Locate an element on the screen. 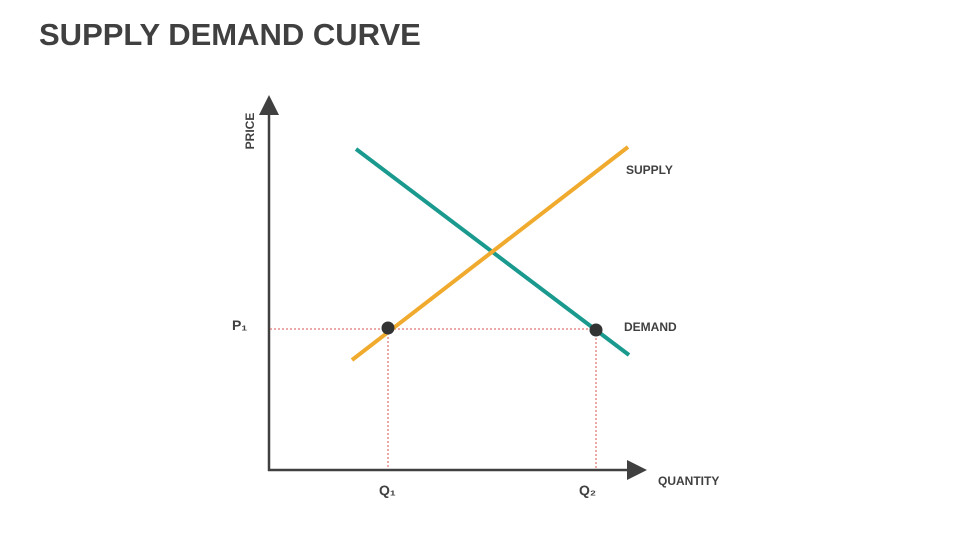  p1-label: P₁ is located at coordinates (239, 325).